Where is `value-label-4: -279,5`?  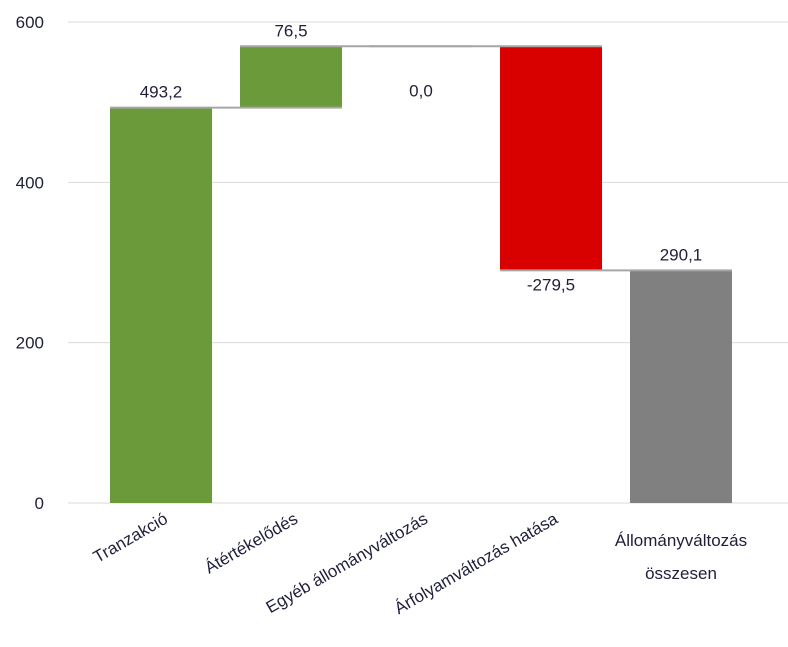 value-label-4: -279,5 is located at coordinates (551, 284).